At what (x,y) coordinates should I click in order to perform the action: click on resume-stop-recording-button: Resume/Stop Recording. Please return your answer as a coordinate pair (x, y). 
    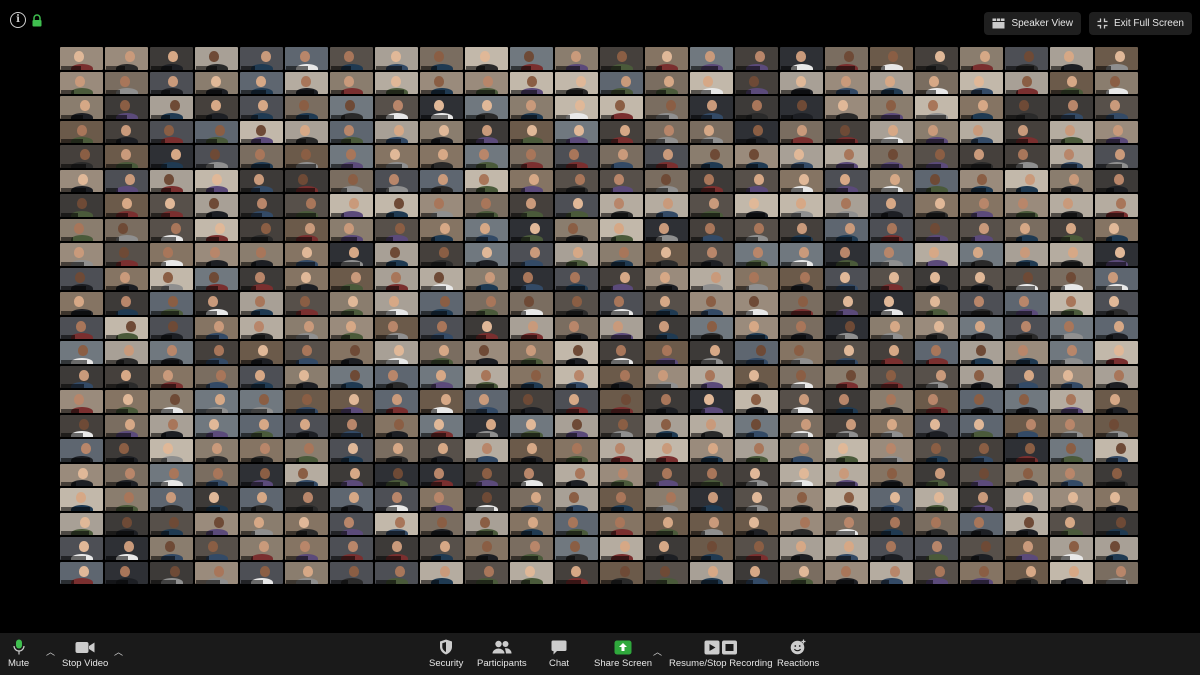
    Looking at the image, I should click on (721, 654).